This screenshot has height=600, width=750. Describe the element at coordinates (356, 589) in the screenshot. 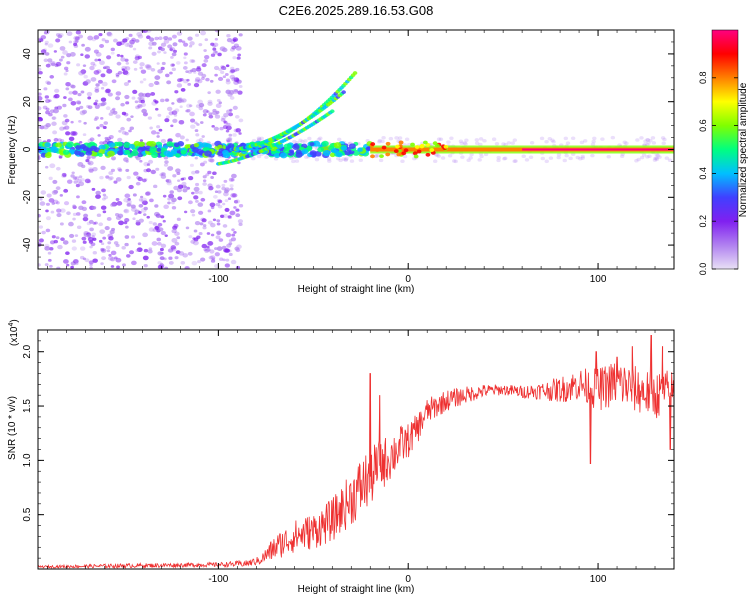

I see `snr-x-label: Height of straight line (km)` at that location.